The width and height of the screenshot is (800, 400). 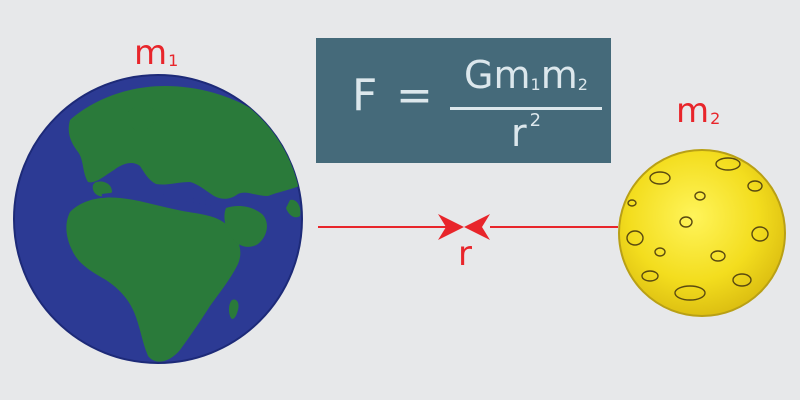 What do you see at coordinates (526, 108) in the screenshot?
I see `fraction-bar` at bounding box center [526, 108].